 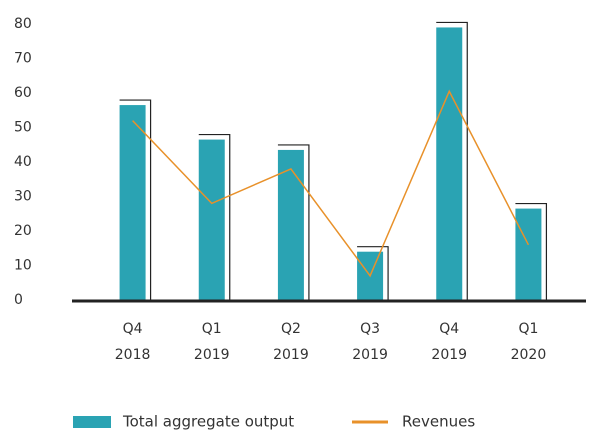 I want to click on x-tick-label: 2020, so click(x=529, y=355).